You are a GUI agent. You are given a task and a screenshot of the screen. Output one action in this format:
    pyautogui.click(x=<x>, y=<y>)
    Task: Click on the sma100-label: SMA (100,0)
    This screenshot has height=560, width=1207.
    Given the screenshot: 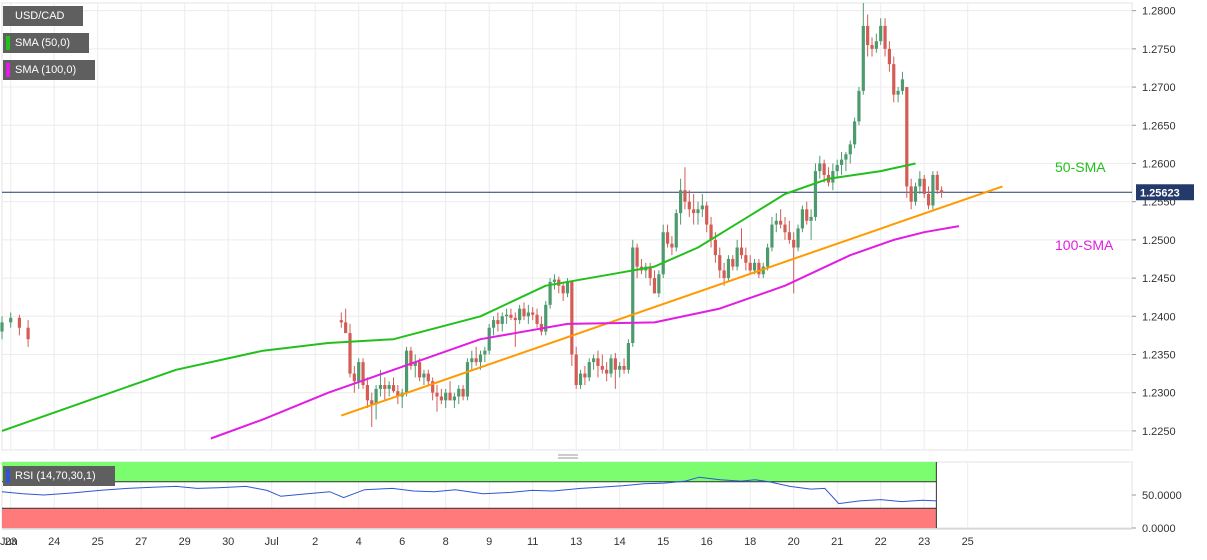 What is the action you would take?
    pyautogui.click(x=46, y=70)
    